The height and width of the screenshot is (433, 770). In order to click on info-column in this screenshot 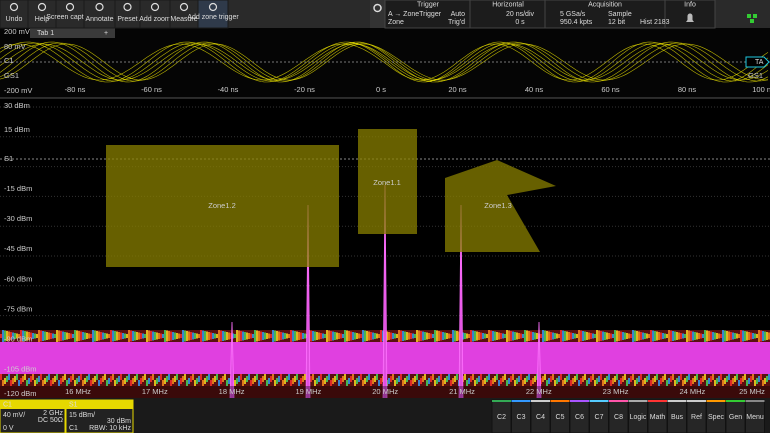, I will do `click(690, 14)`.